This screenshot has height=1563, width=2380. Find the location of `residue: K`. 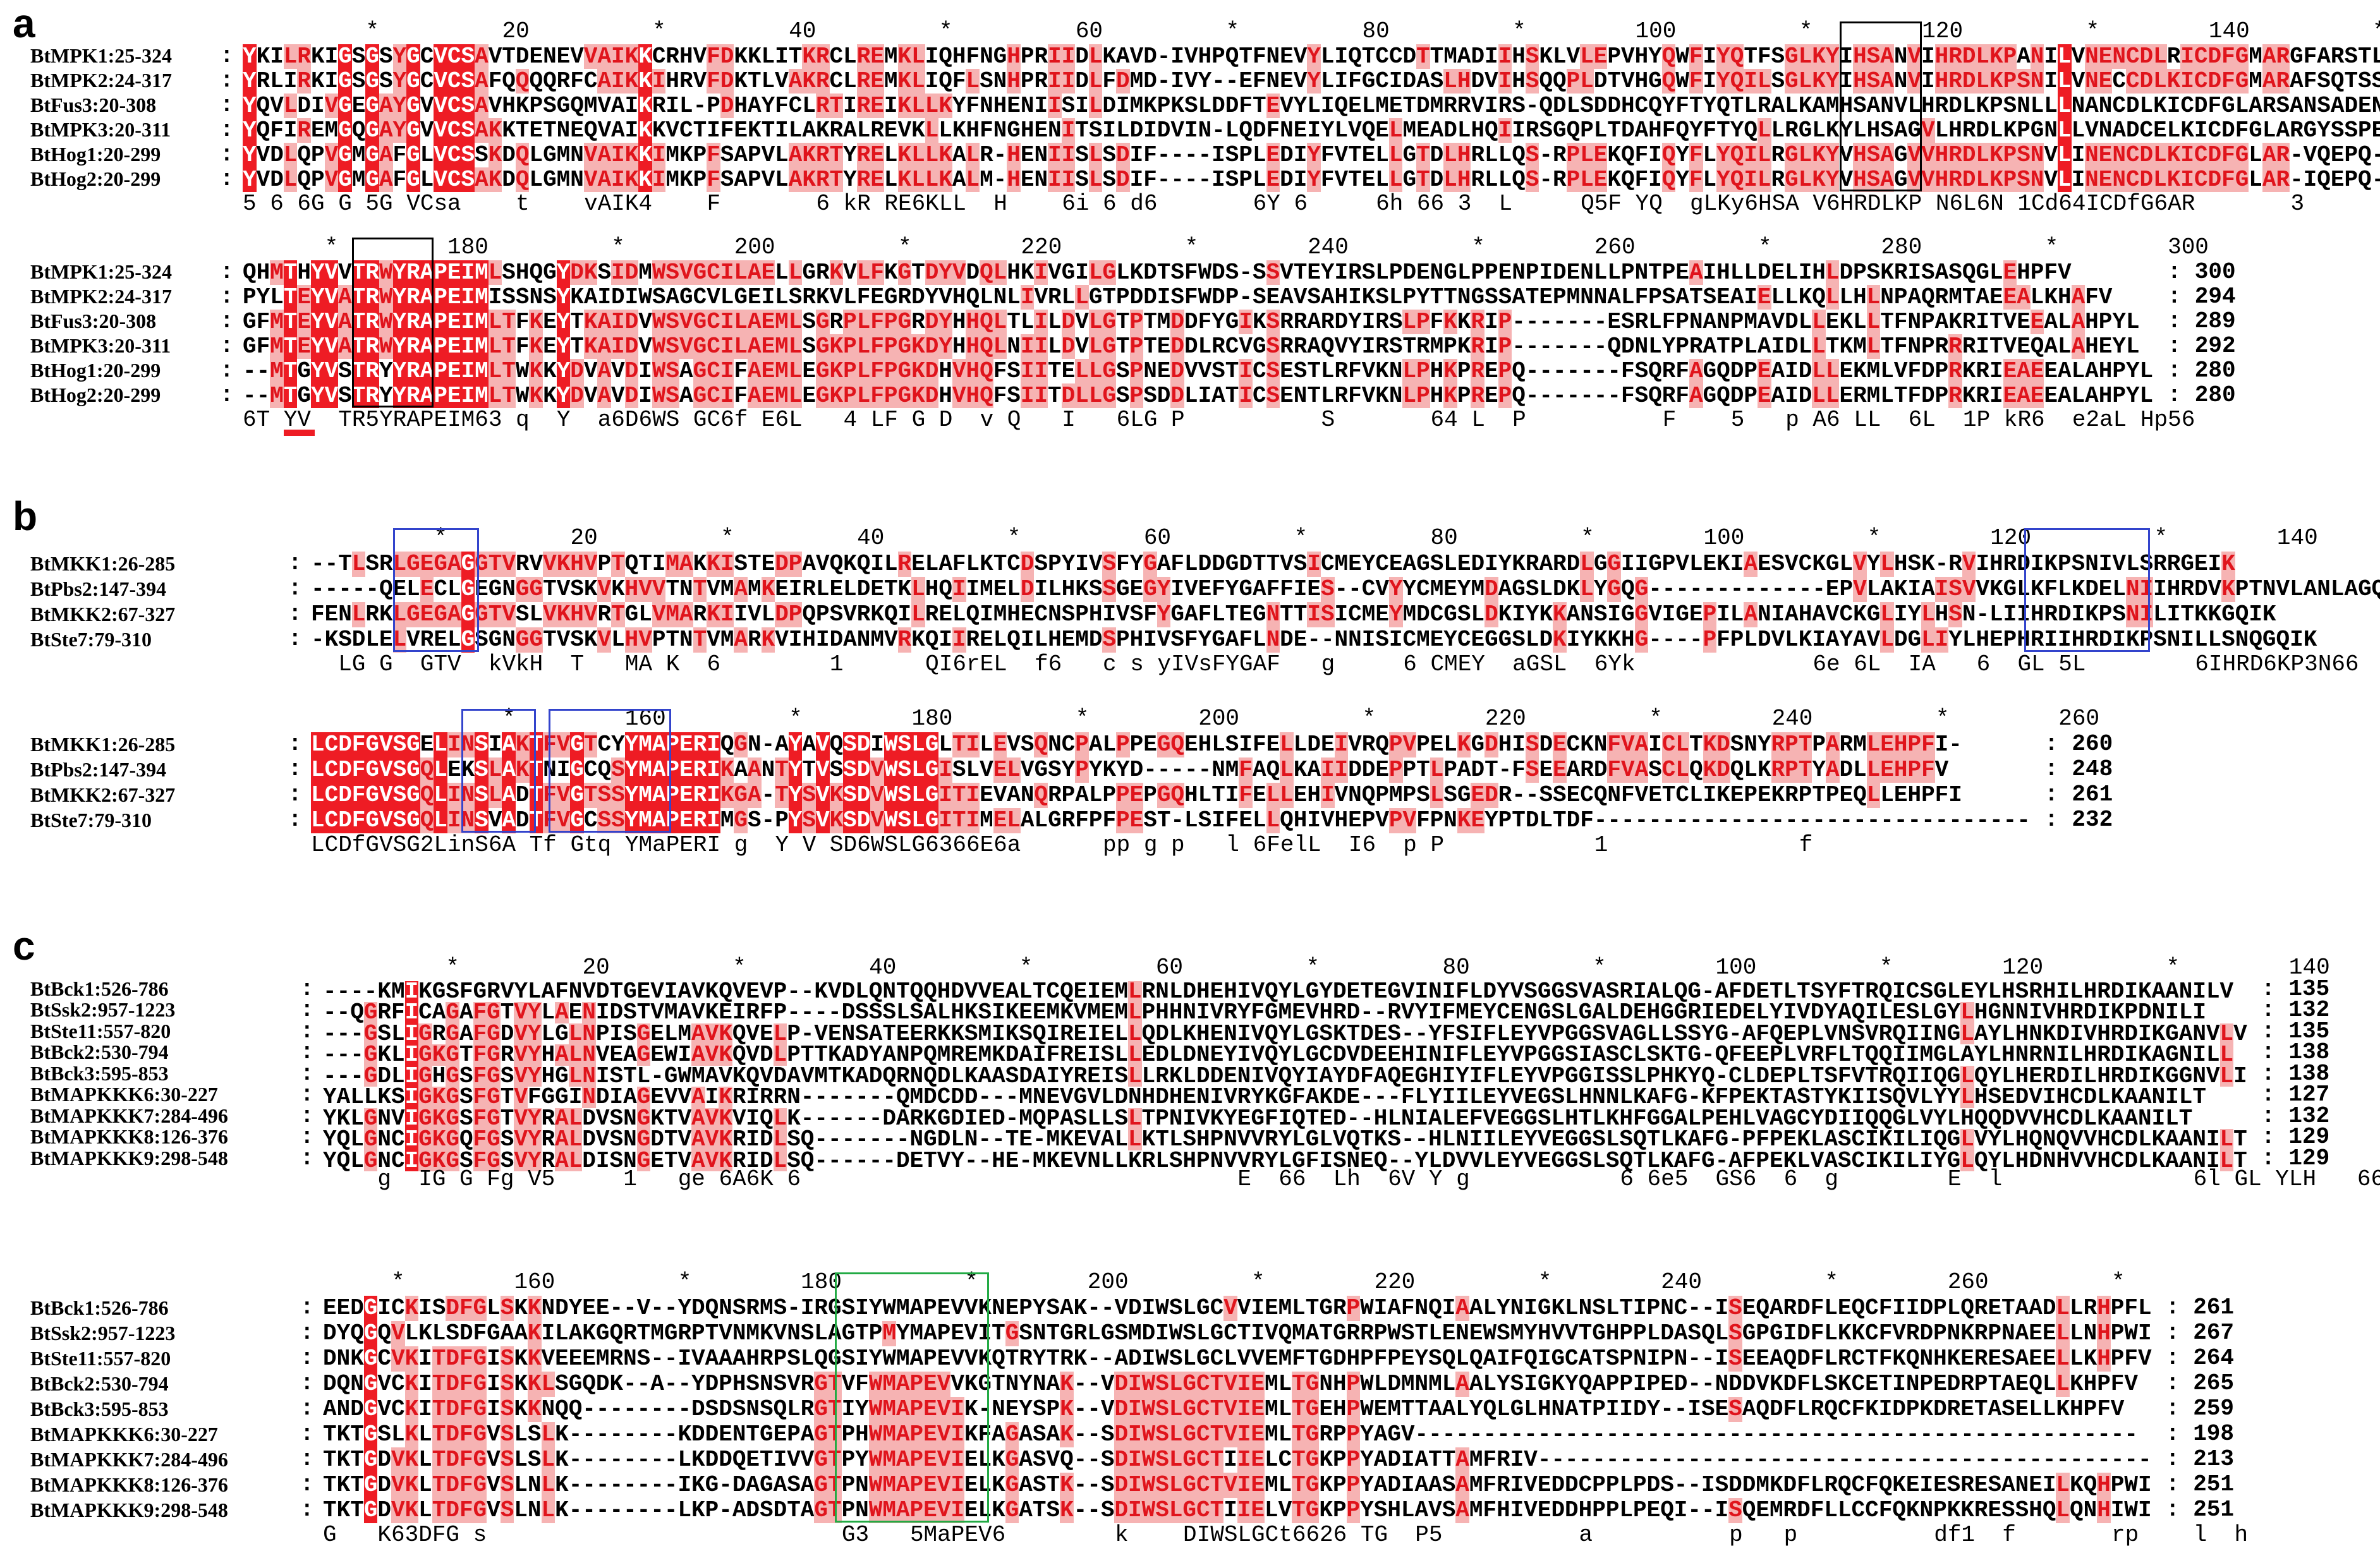

residue: K is located at coordinates (1053, 1160).